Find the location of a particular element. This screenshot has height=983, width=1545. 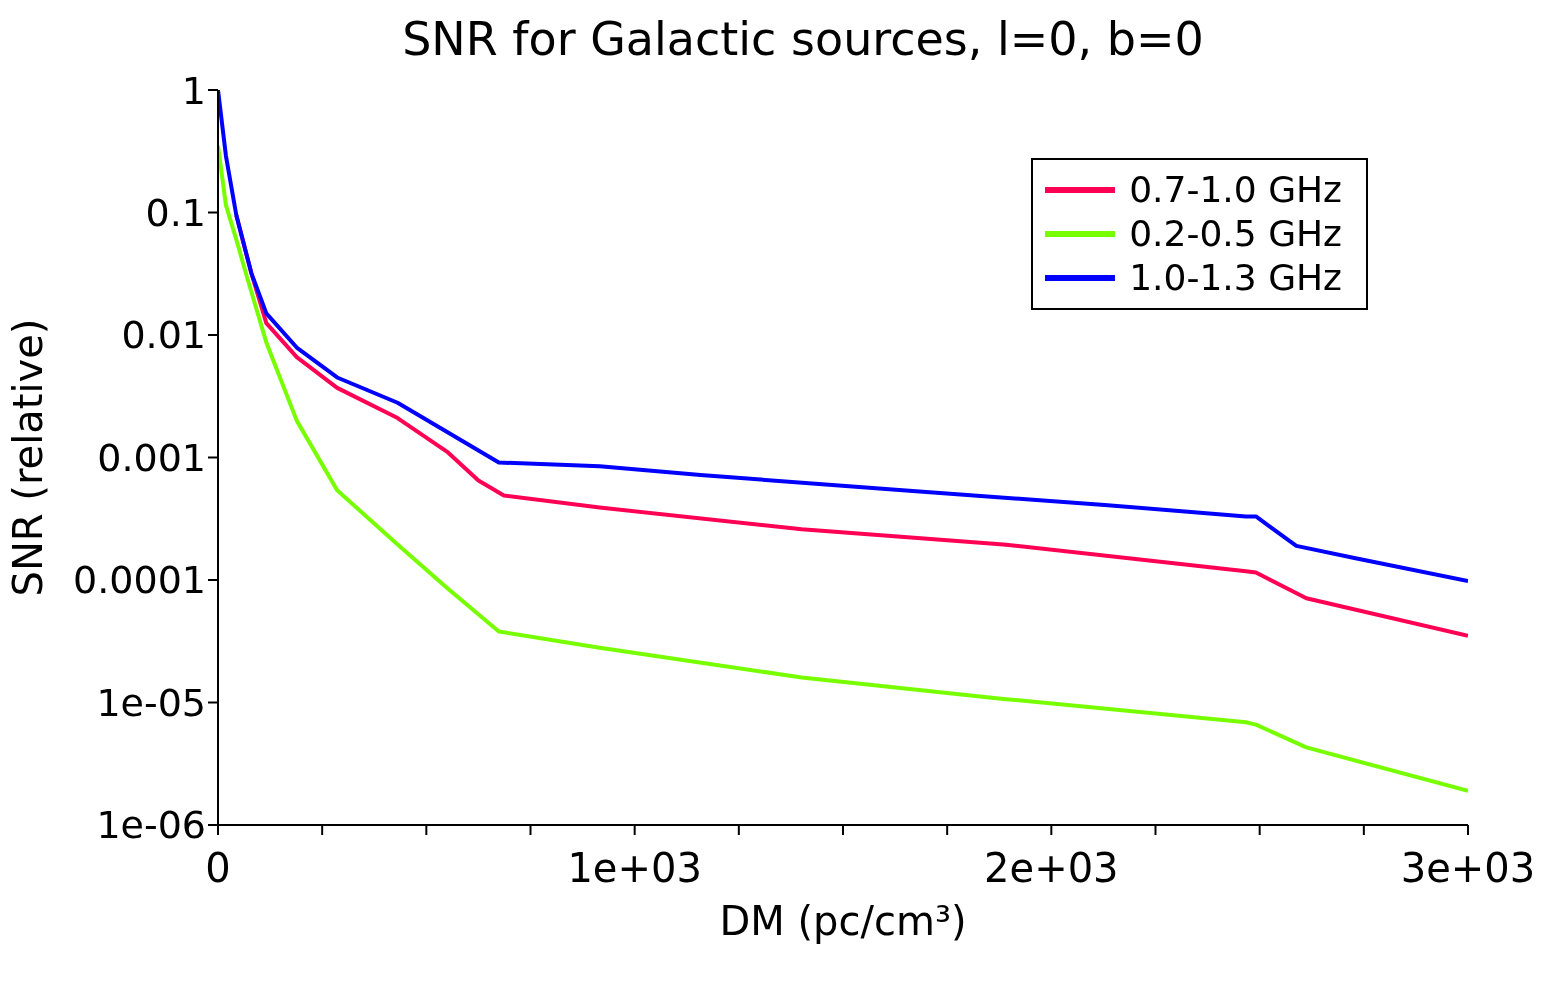

x-axis-title: DM (pc/cm³) is located at coordinates (843, 921).